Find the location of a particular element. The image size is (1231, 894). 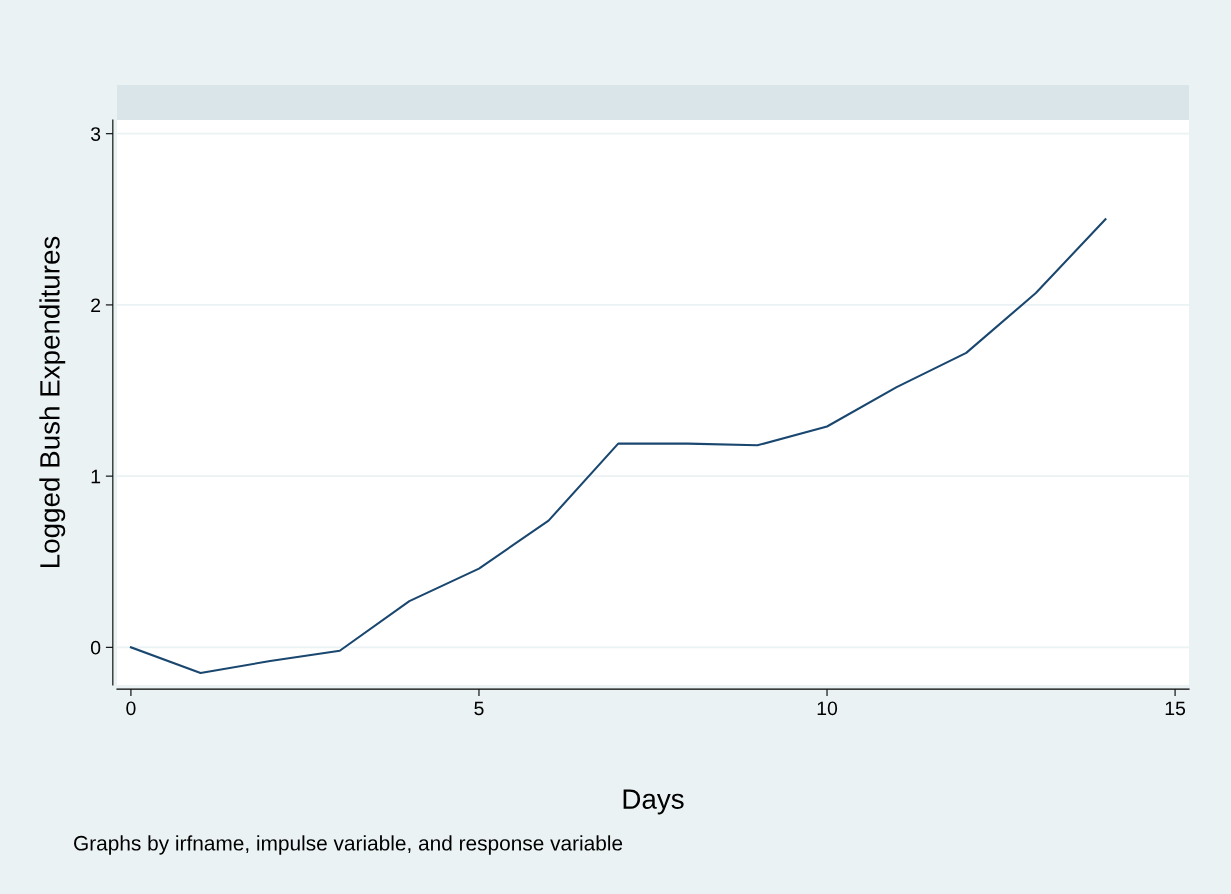

x-tick-label: 0 is located at coordinates (131, 708).